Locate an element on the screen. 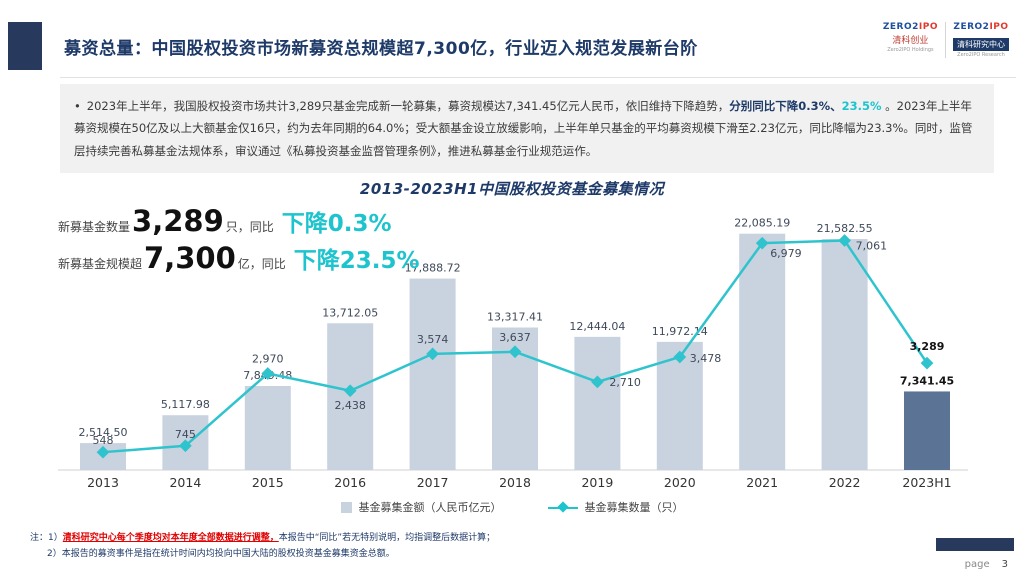  x-tick-2017: 2017 is located at coordinates (433, 482).